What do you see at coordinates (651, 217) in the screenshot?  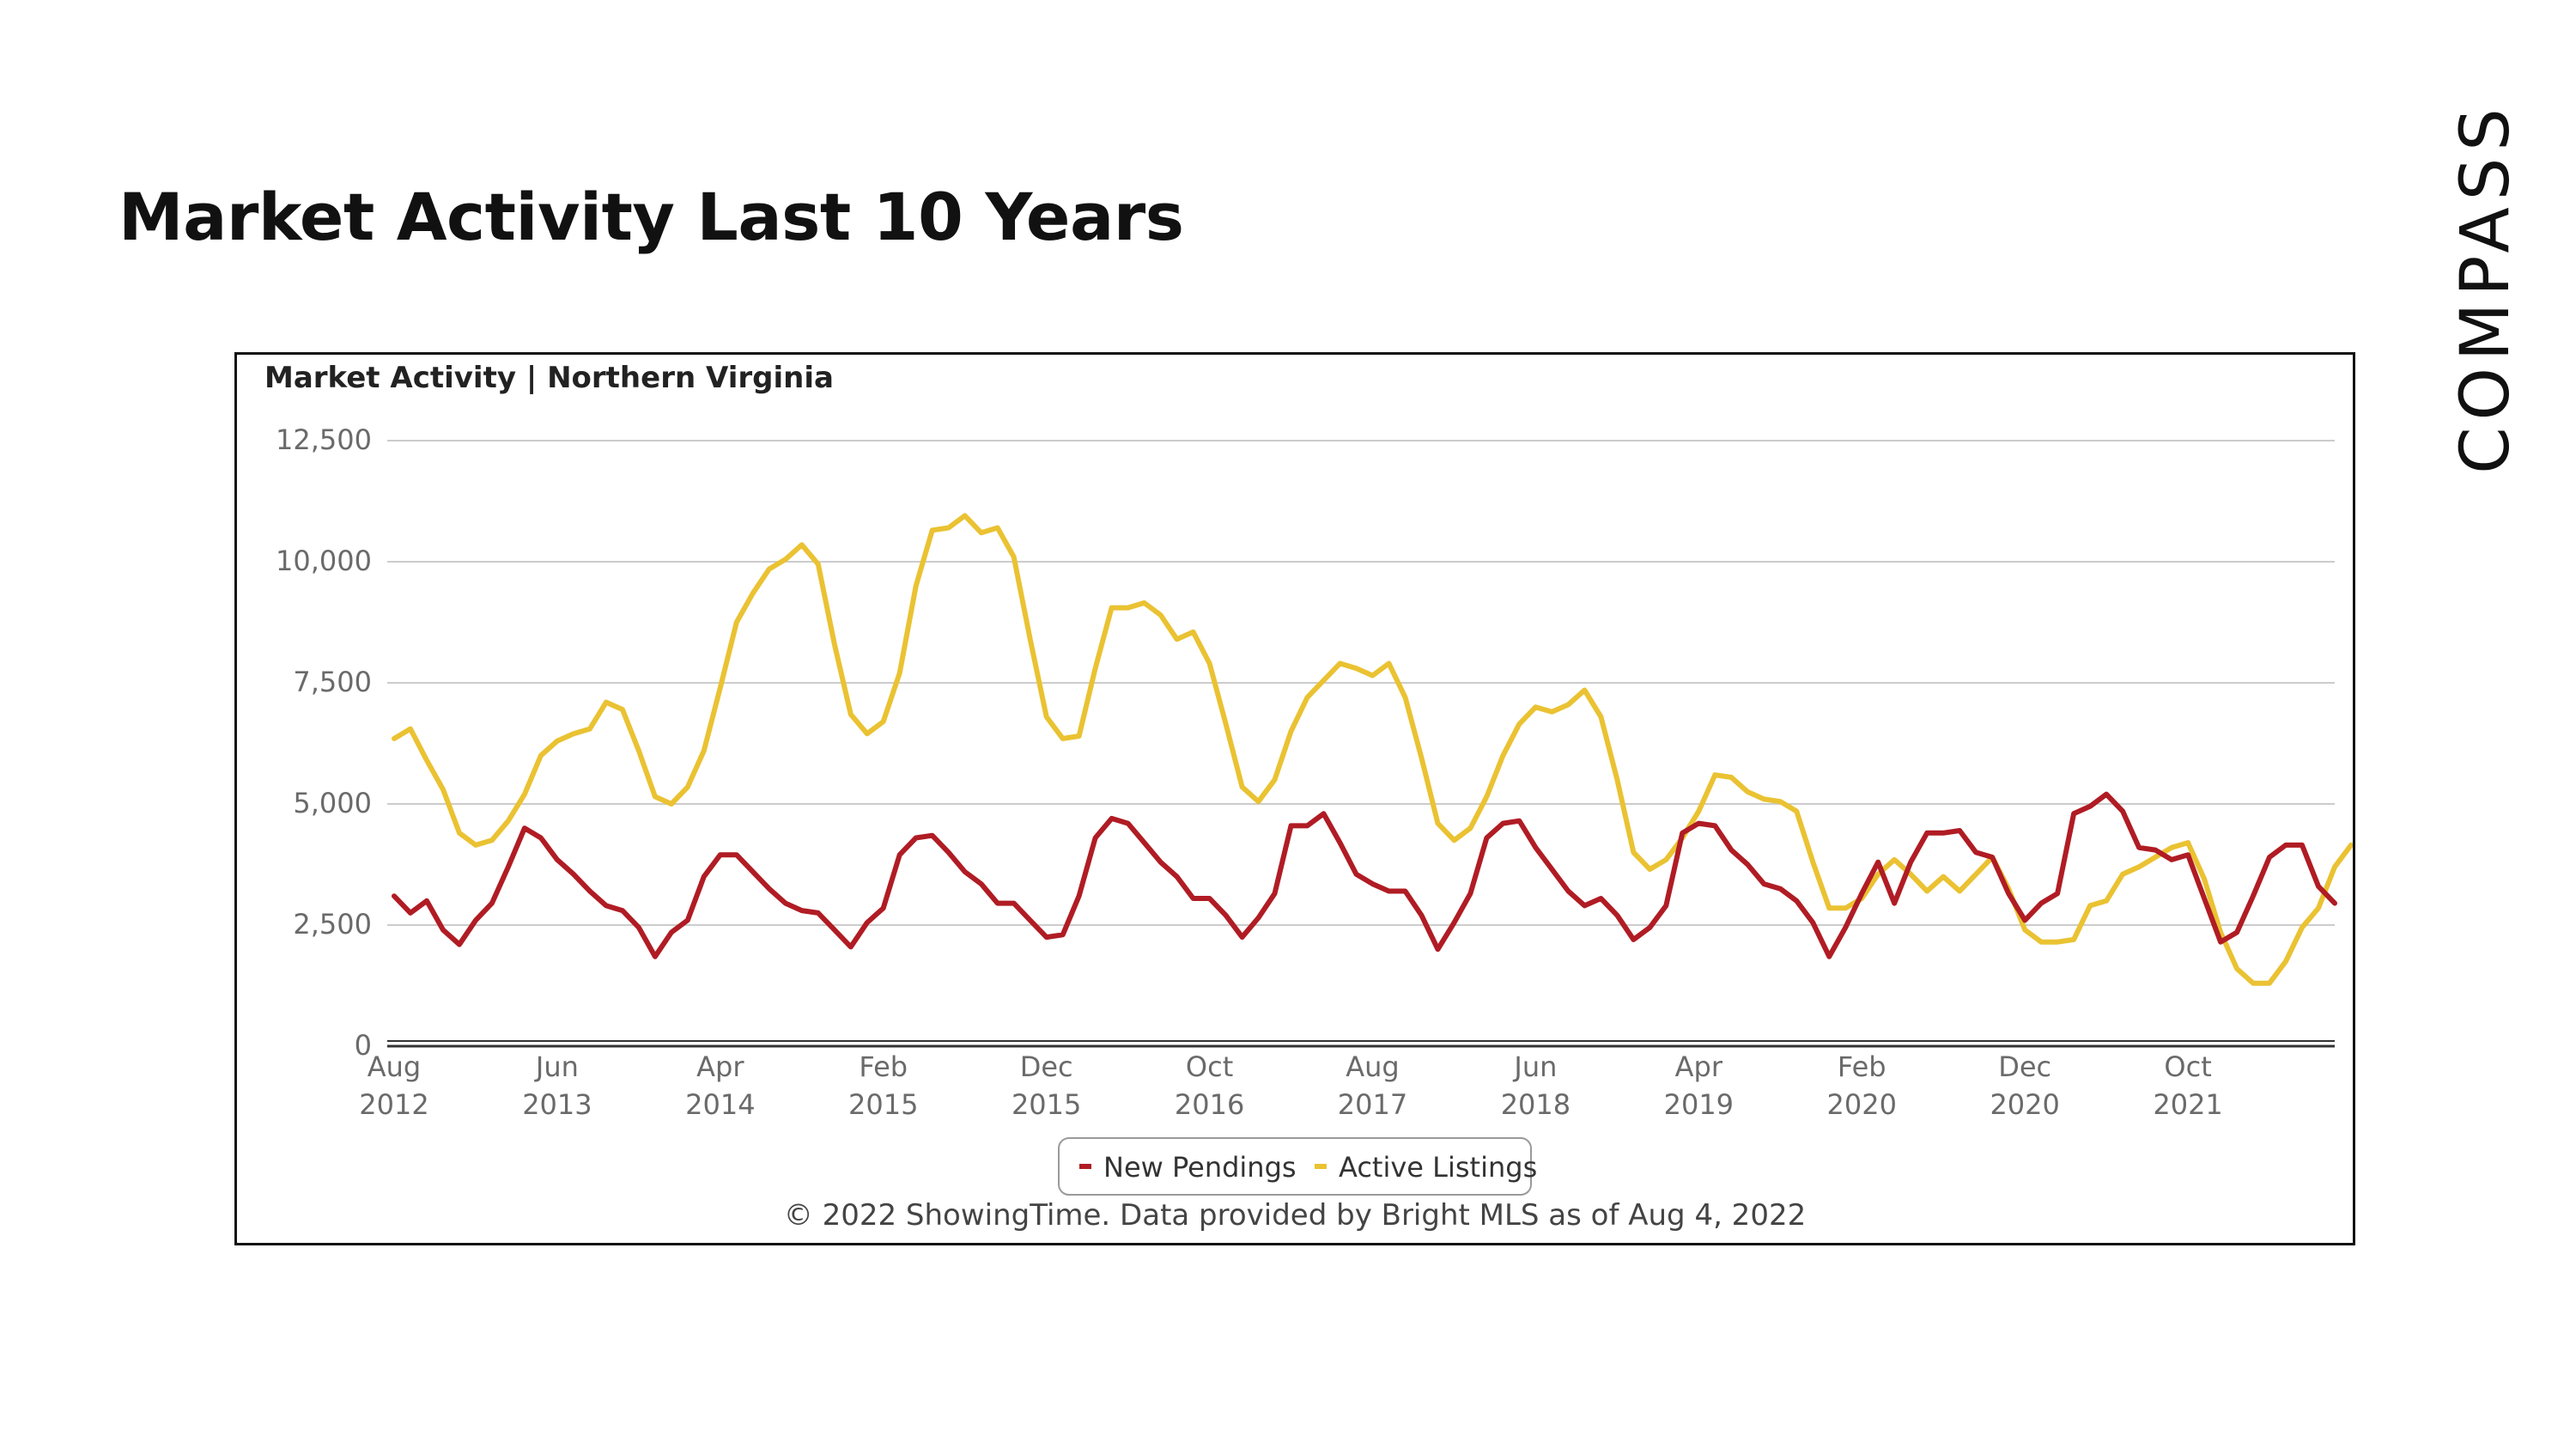 I see `slide-title: Market Activity Last 10 Years` at bounding box center [651, 217].